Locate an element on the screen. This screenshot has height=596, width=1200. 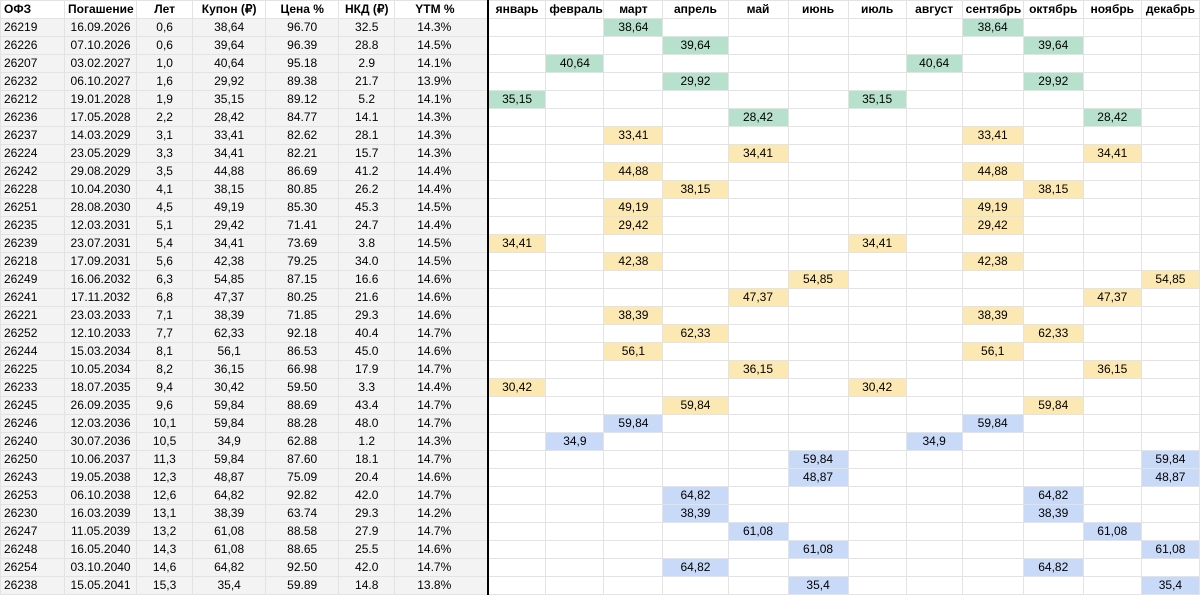
coupon-cell: 29,42 is located at coordinates (229, 225).